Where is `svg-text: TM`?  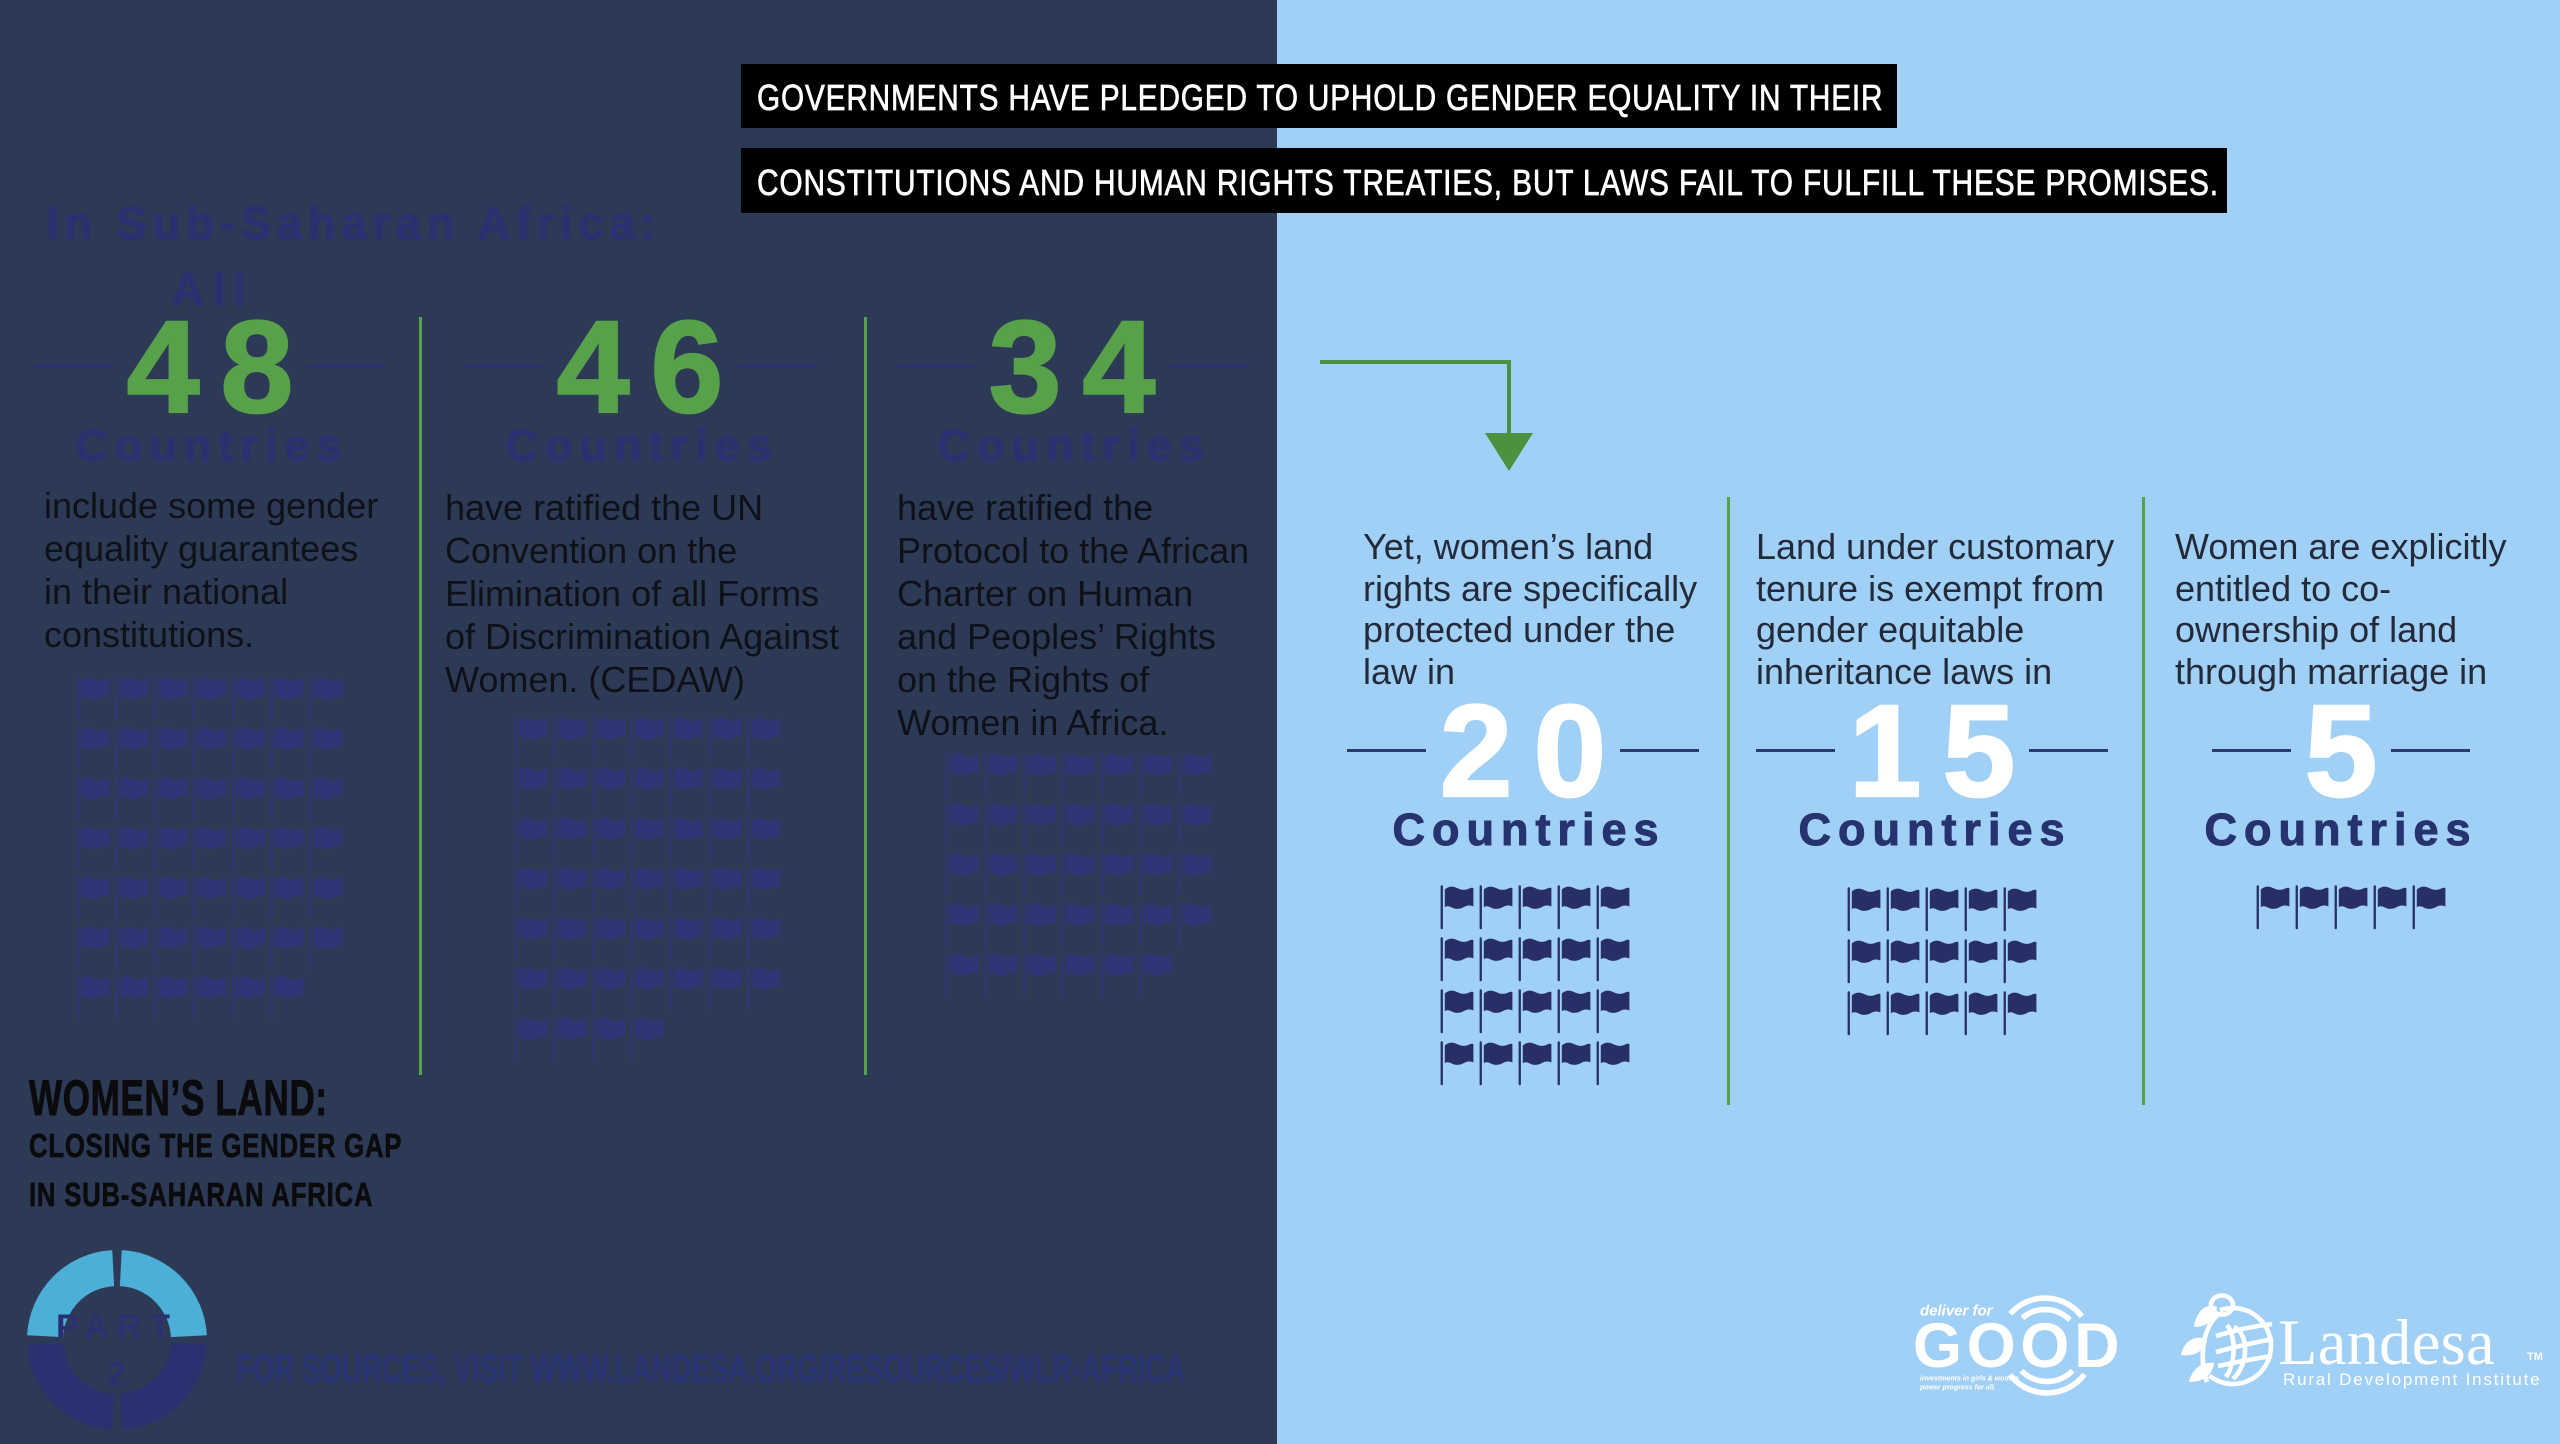 svg-text: TM is located at coordinates (2535, 1357).